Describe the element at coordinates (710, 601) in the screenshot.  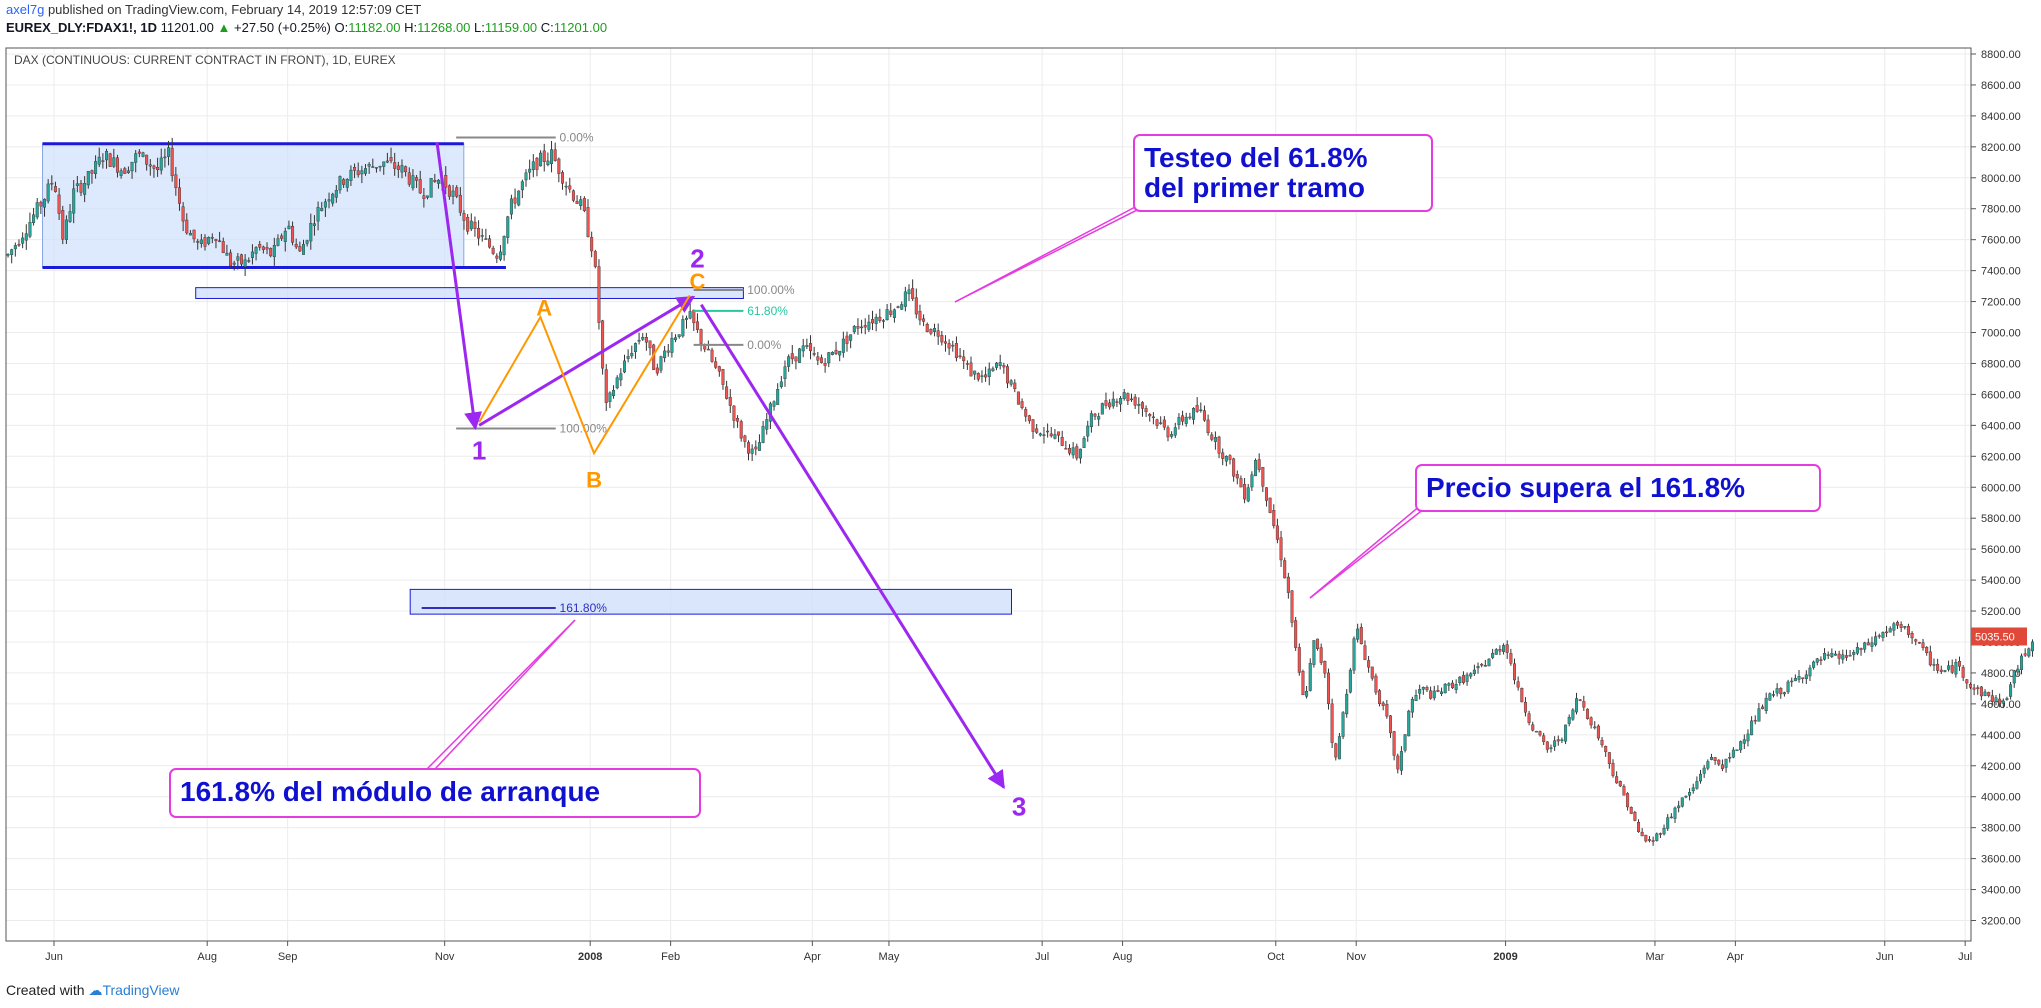
I see `target-zone` at that location.